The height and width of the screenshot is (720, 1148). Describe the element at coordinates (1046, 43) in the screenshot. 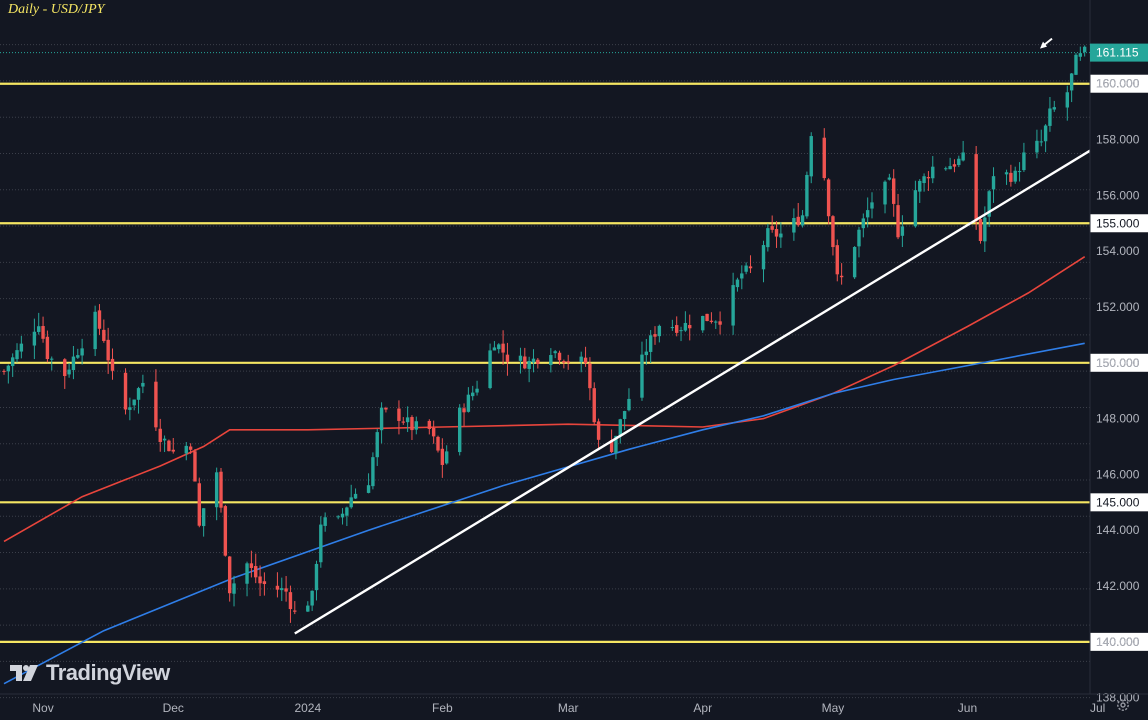

I see `arrow-annotation` at that location.